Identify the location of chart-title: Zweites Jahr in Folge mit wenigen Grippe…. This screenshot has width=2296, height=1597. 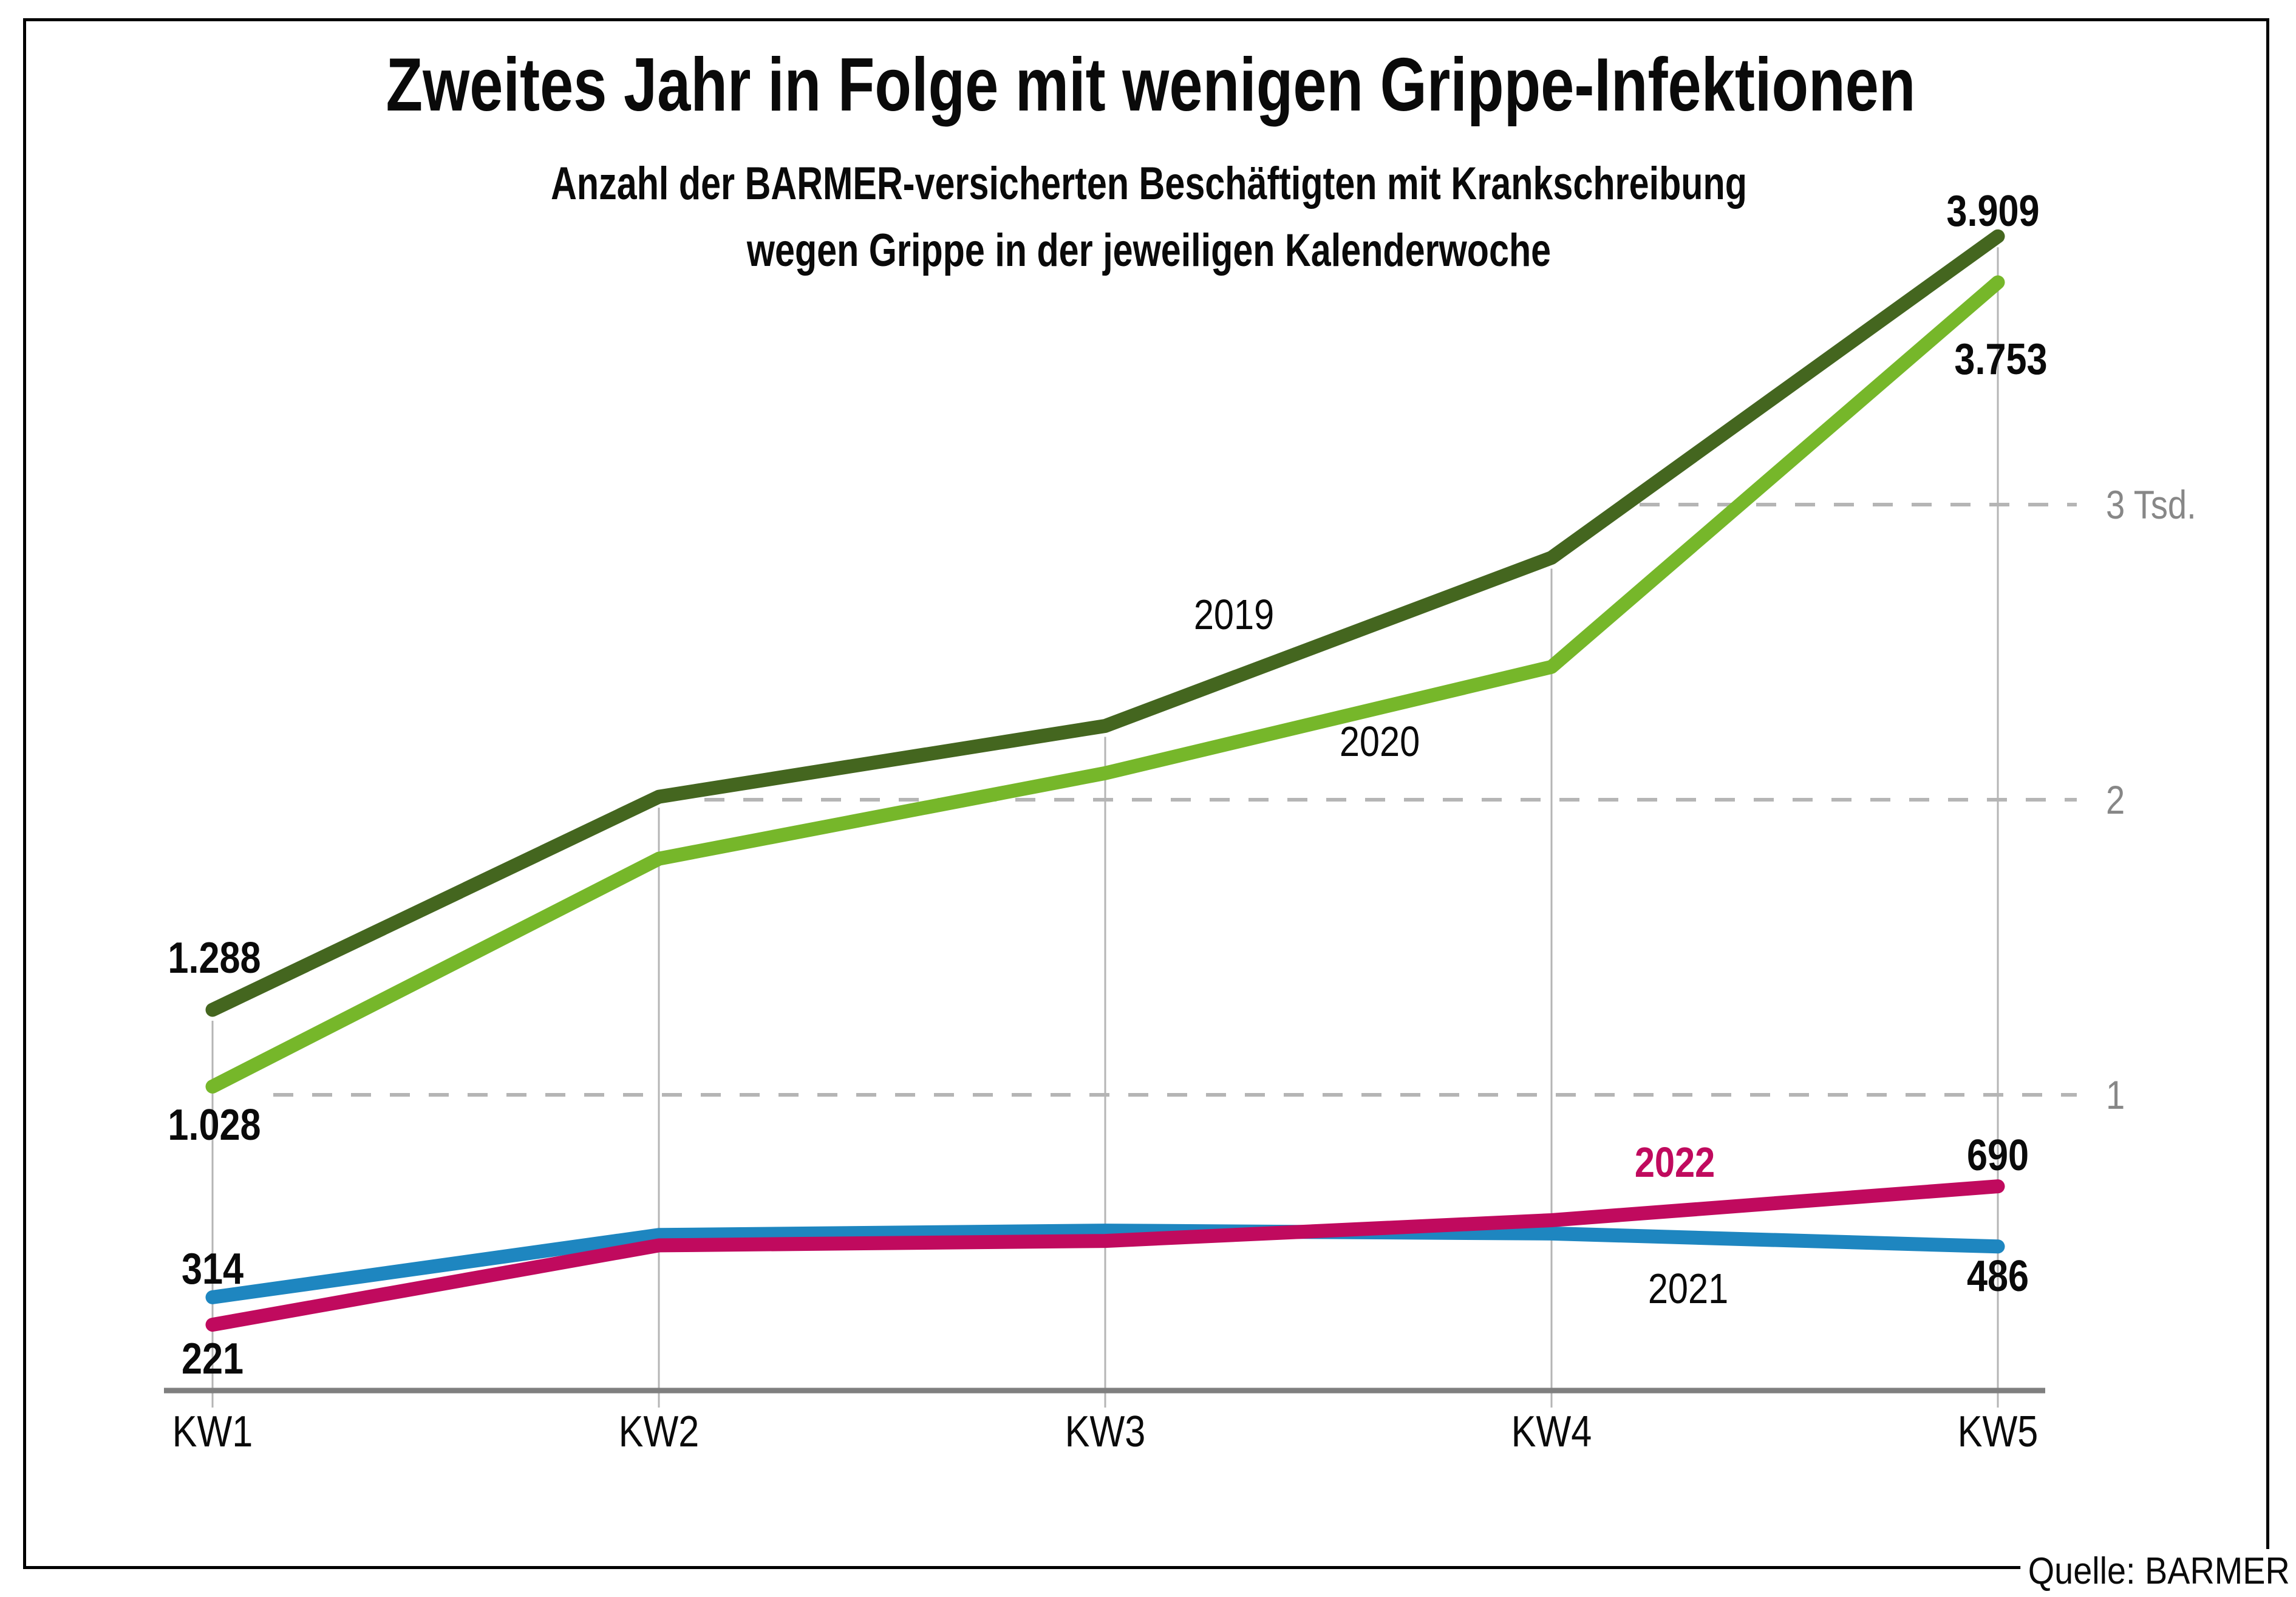
(1151, 85).